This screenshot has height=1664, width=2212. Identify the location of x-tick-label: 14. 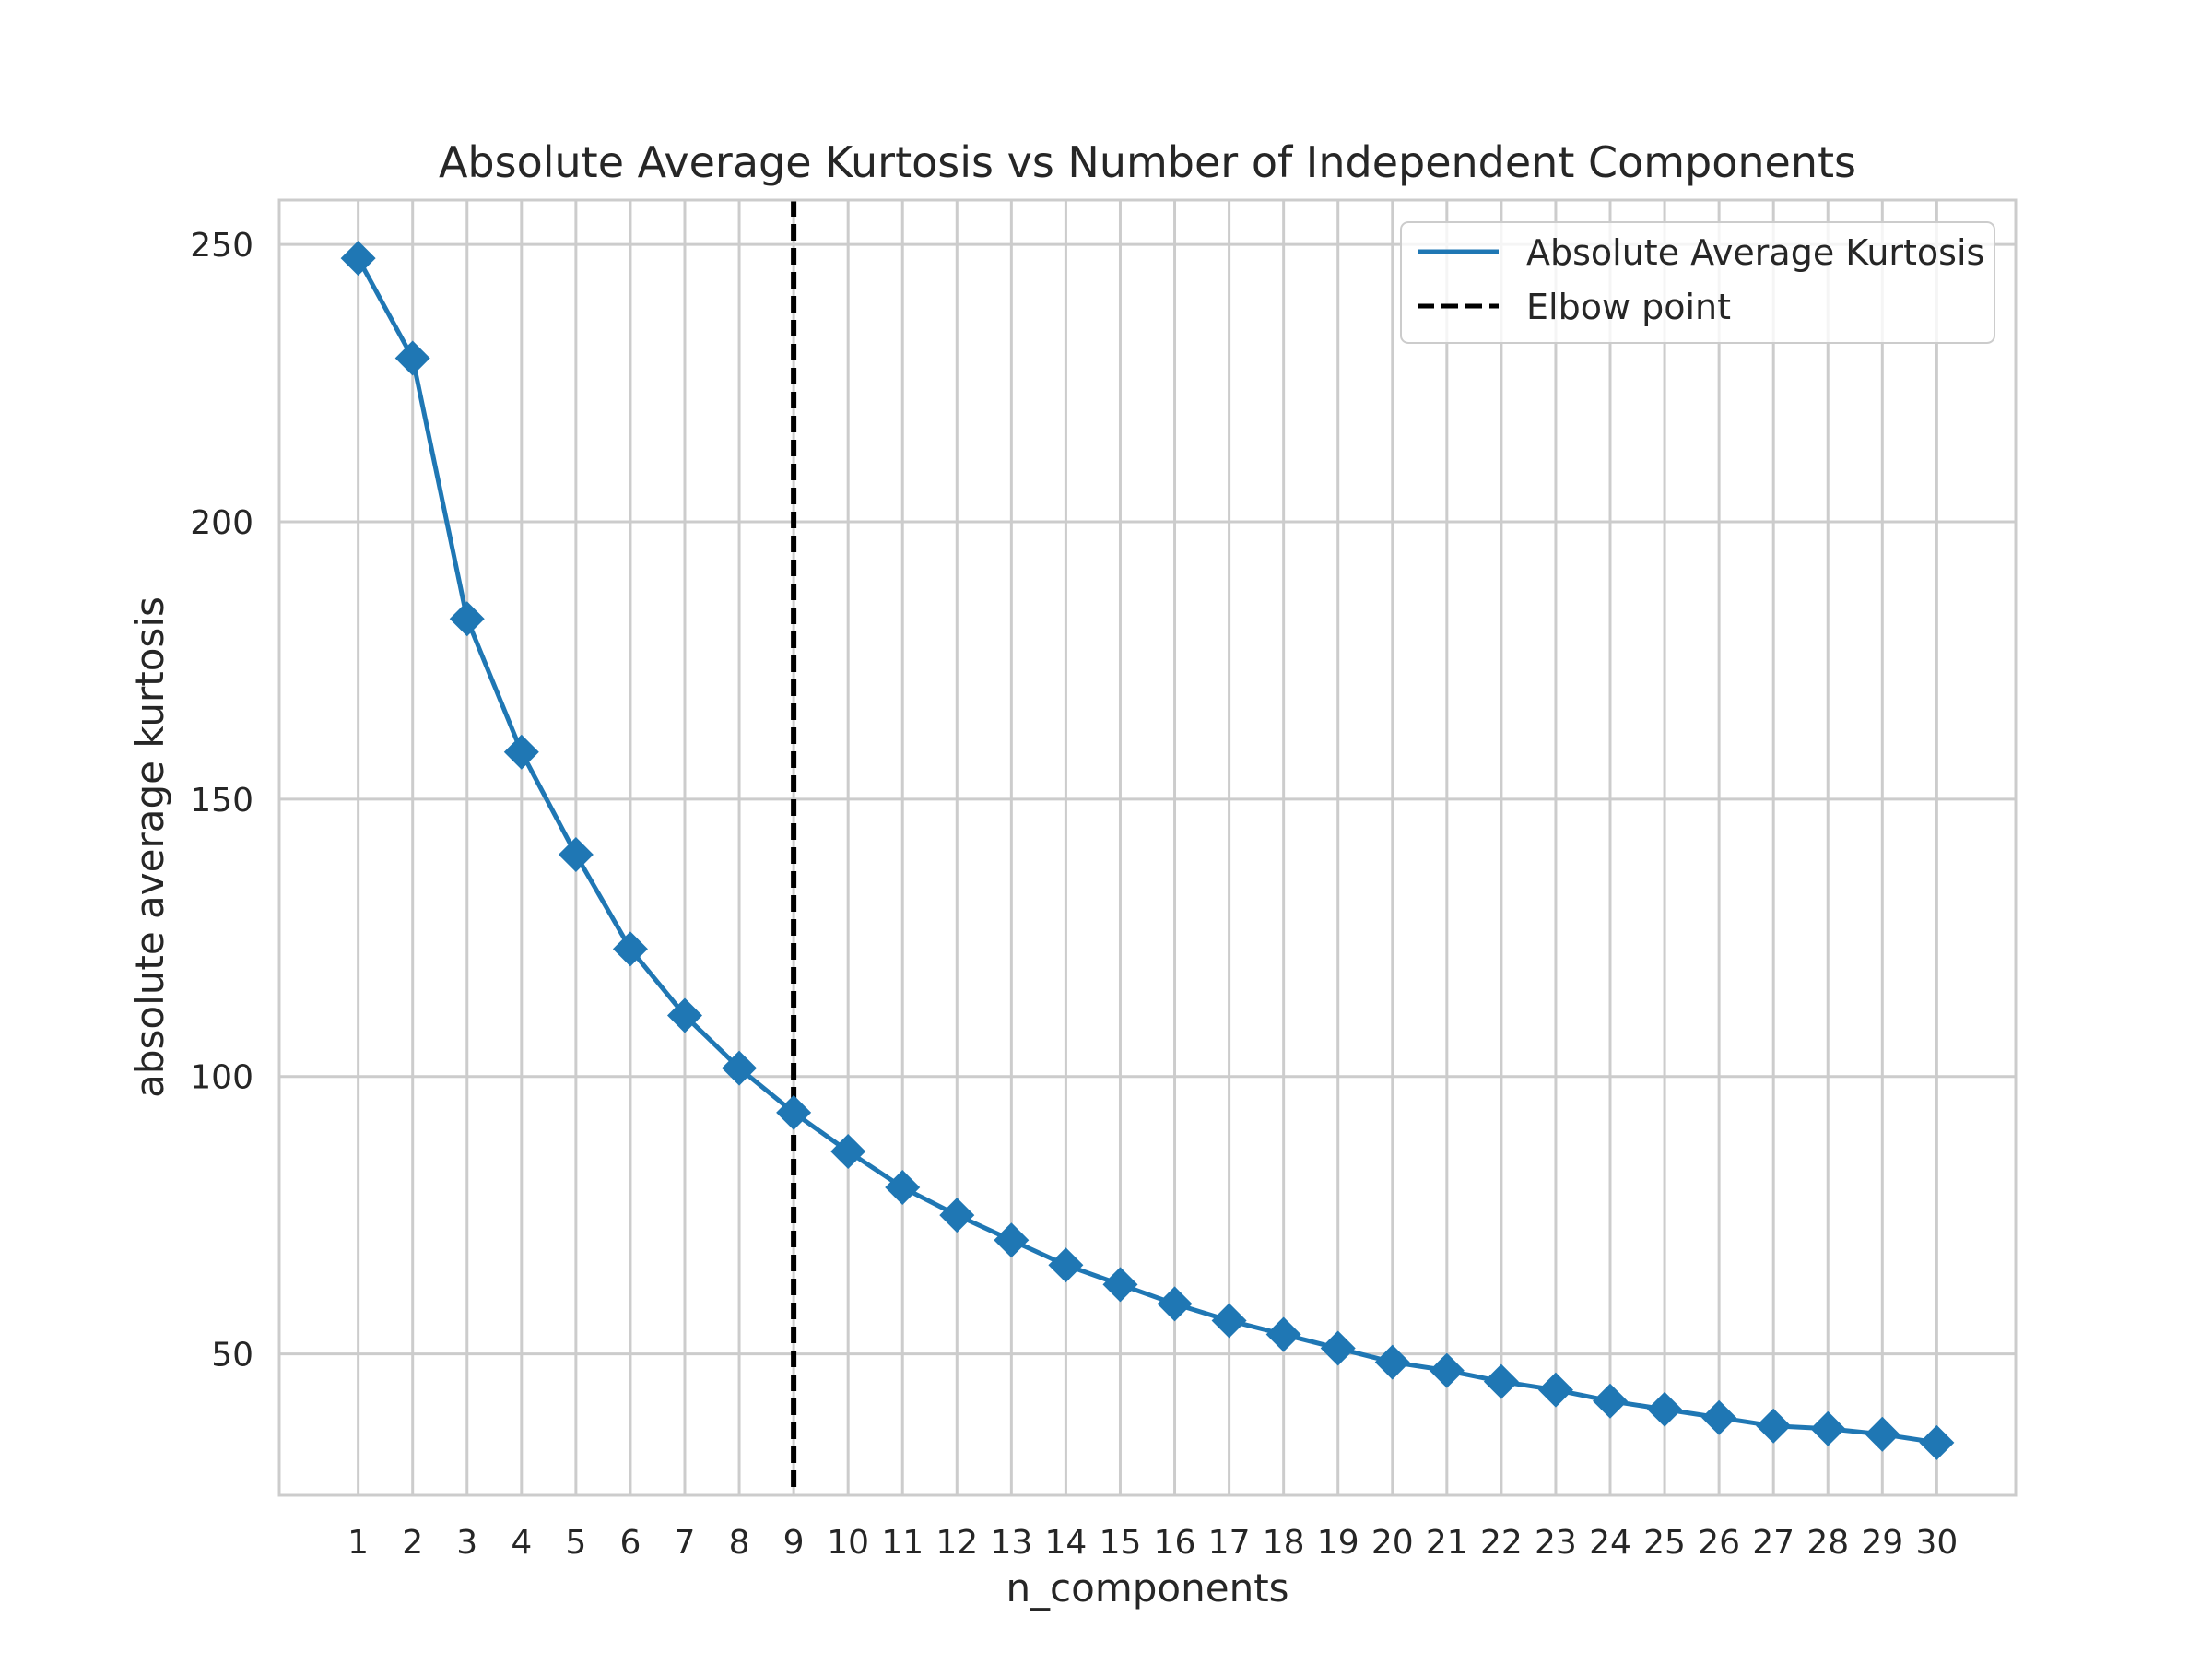
(1066, 1543).